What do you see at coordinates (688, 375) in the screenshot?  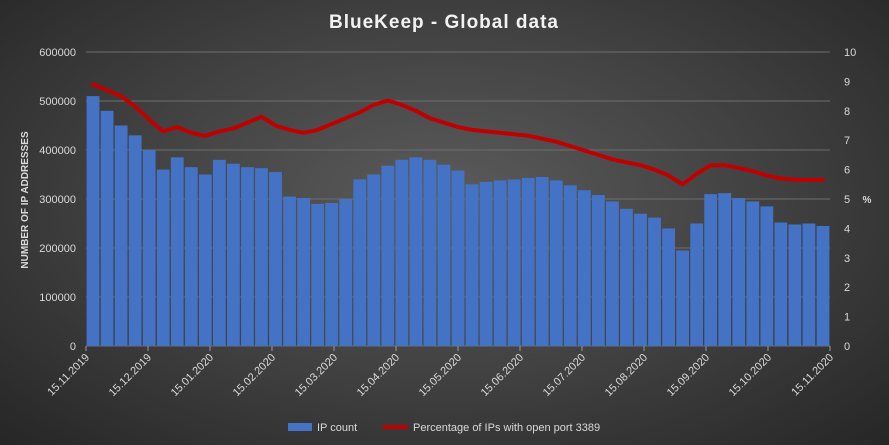 I see `x-tick-label: 15.09.2020` at bounding box center [688, 375].